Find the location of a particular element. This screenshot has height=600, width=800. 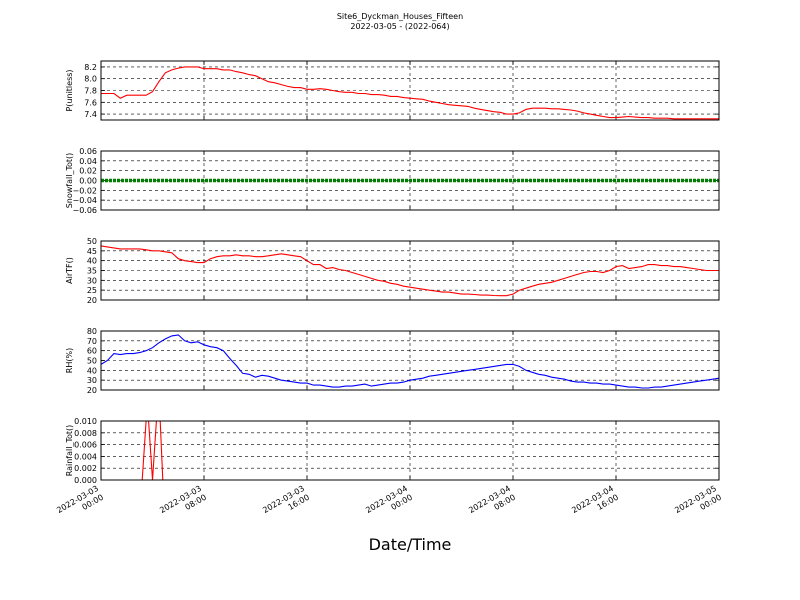

y-tick-label: 35 is located at coordinates (92, 271).